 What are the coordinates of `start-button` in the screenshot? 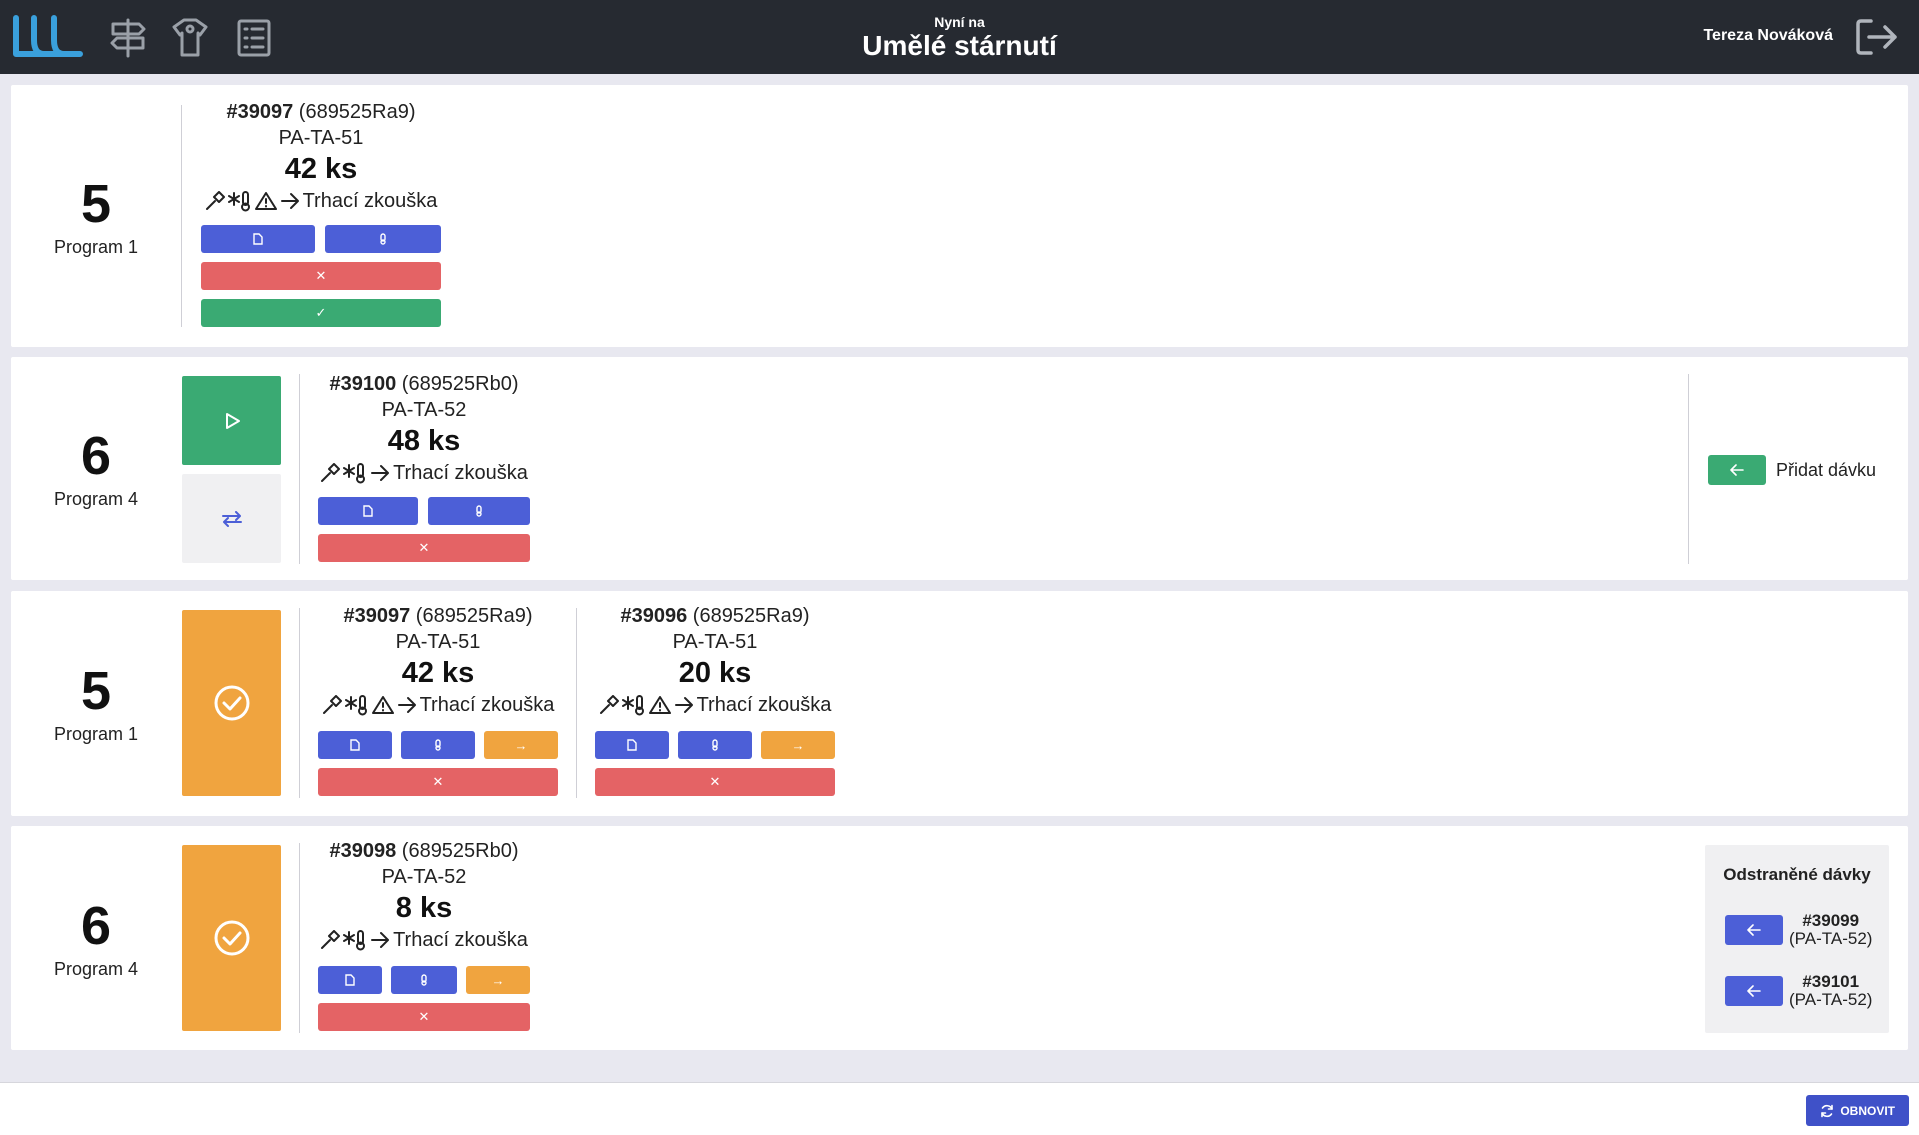 It's located at (231, 420).